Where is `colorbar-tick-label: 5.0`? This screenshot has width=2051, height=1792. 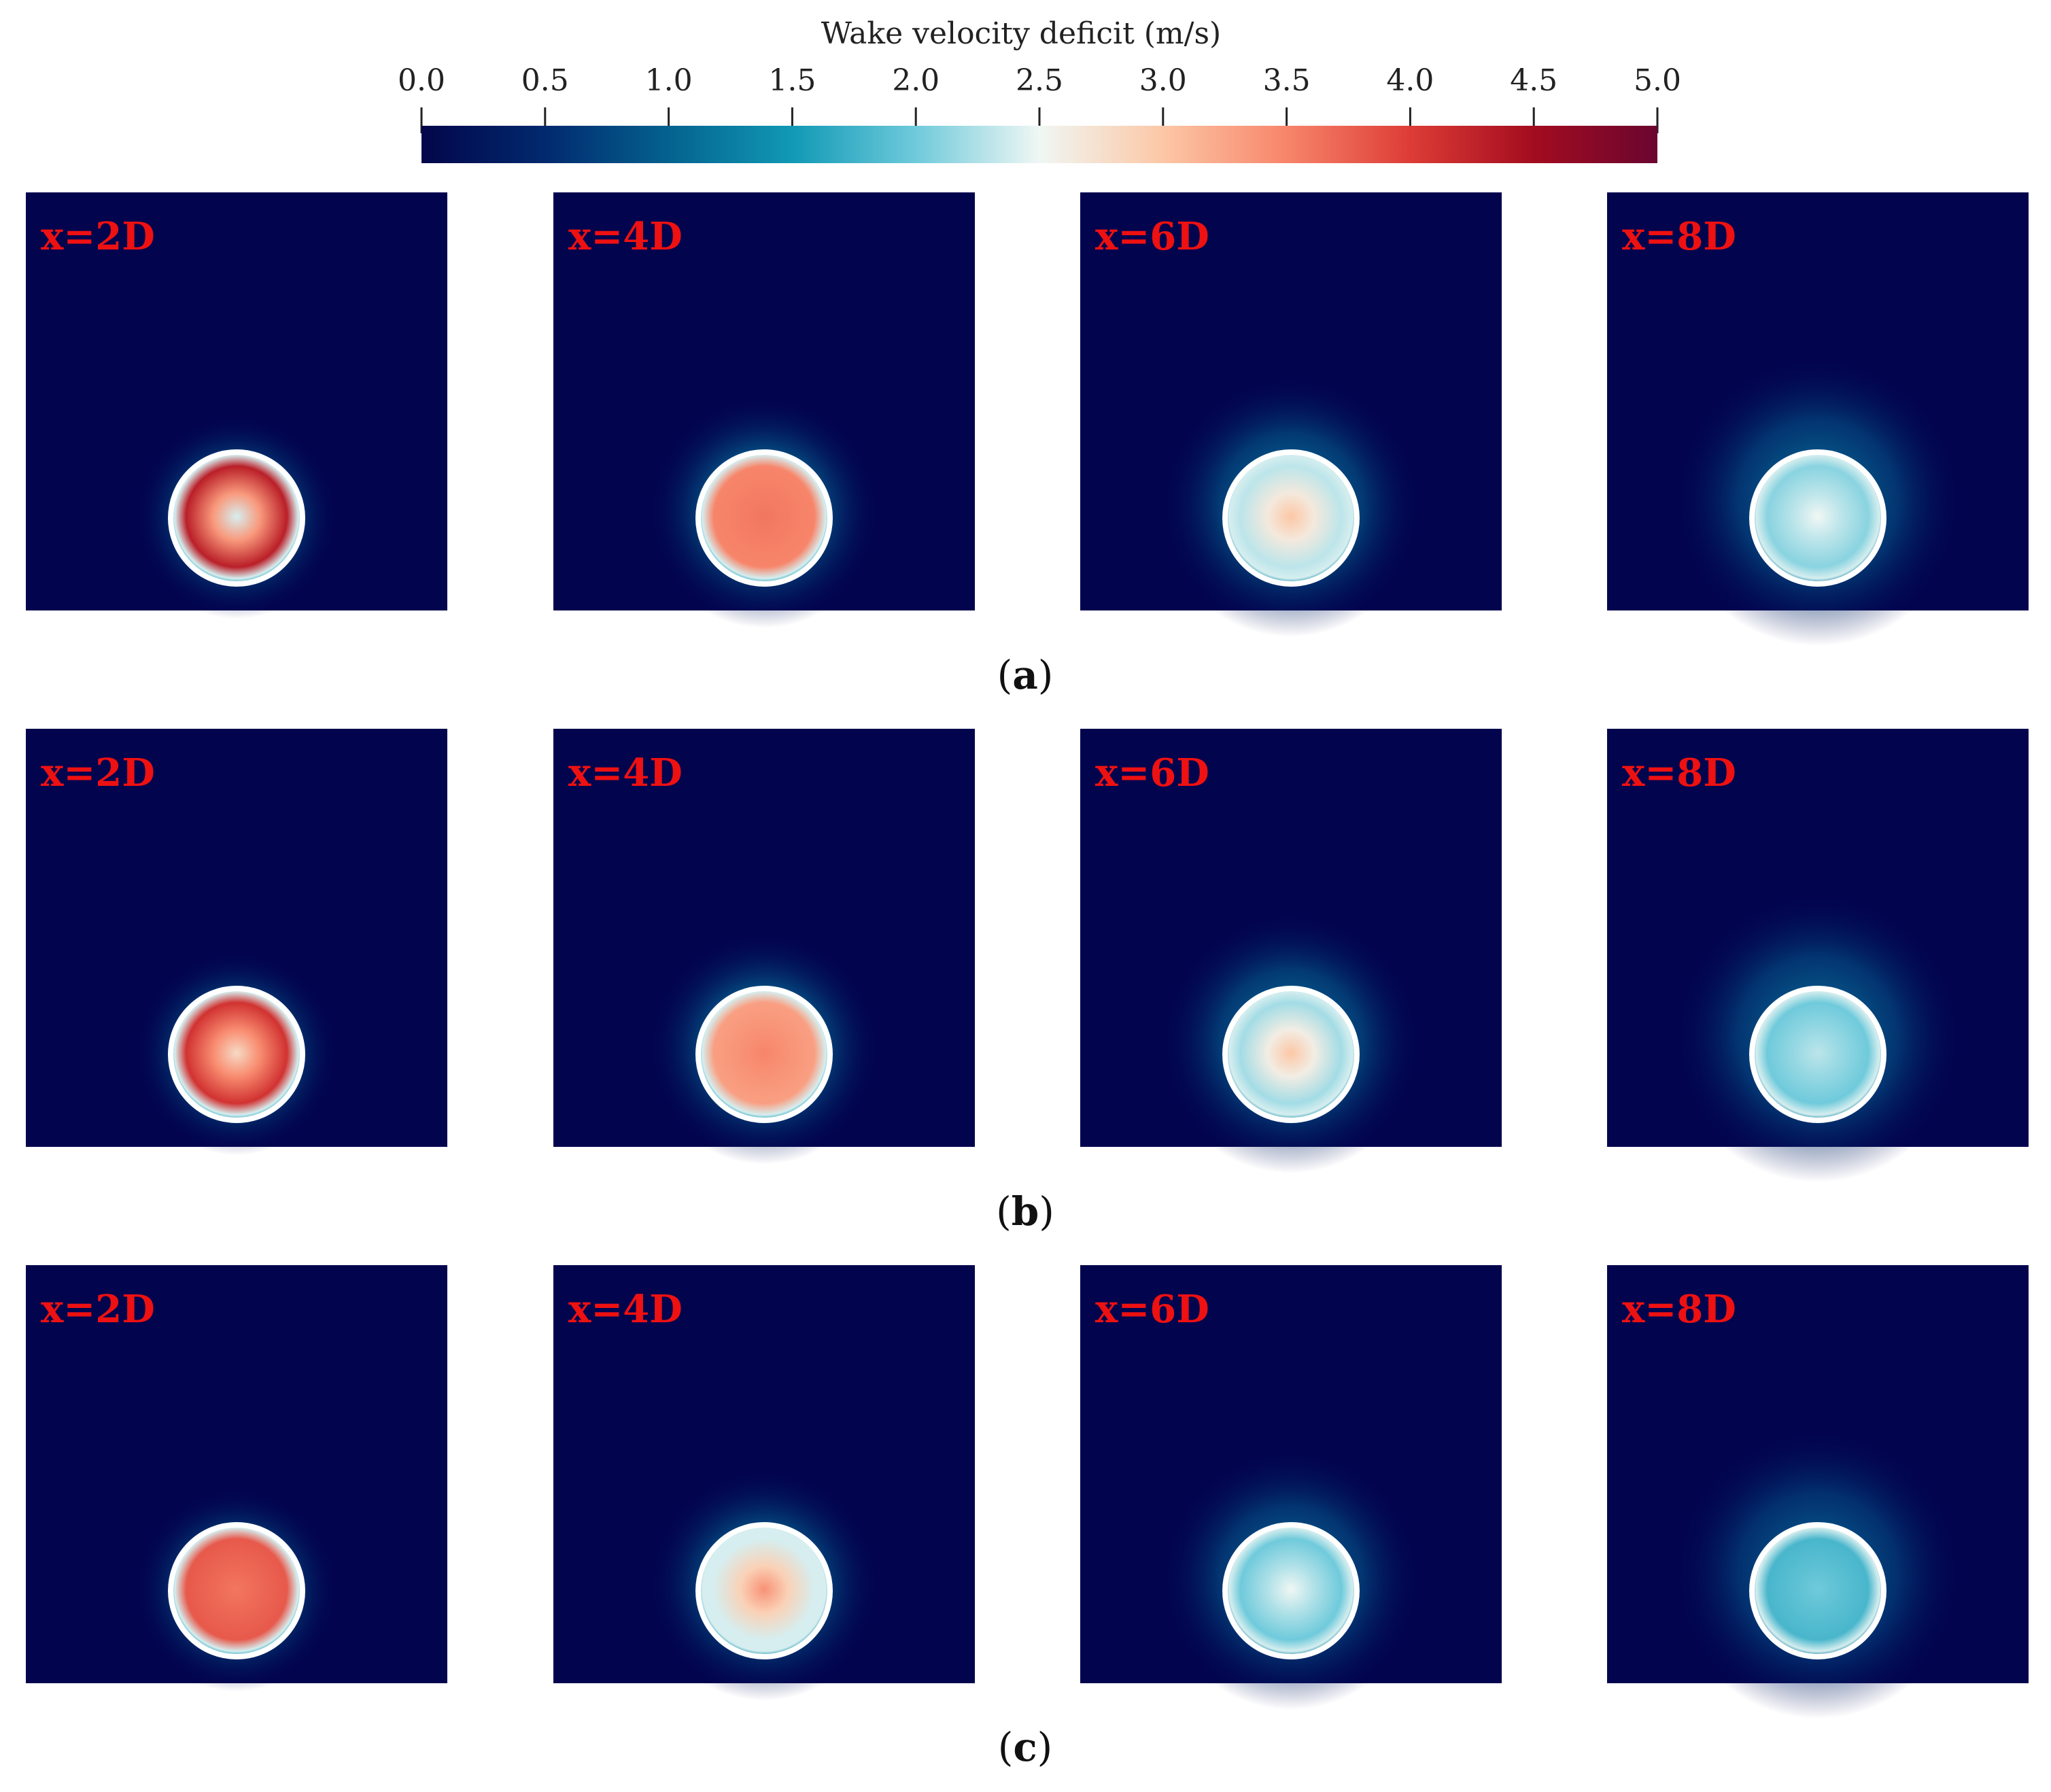
colorbar-tick-label: 5.0 is located at coordinates (1657, 80).